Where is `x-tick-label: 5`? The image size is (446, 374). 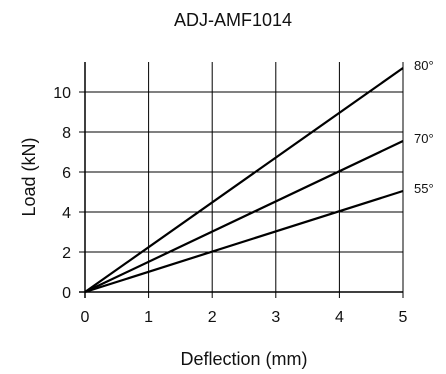 x-tick-label: 5 is located at coordinates (403, 317).